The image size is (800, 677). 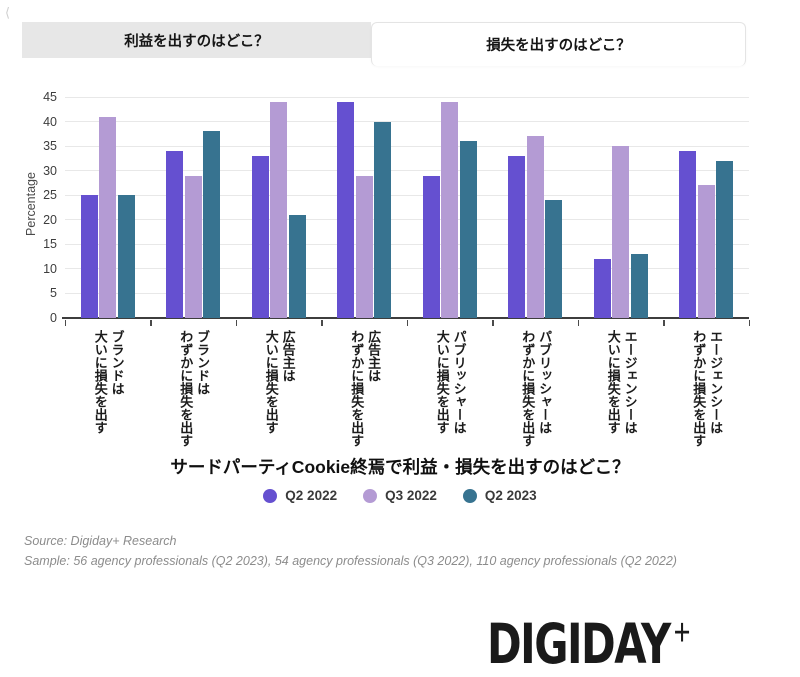 I want to click on bar-q2-2023-cat3, so click(x=383, y=219).